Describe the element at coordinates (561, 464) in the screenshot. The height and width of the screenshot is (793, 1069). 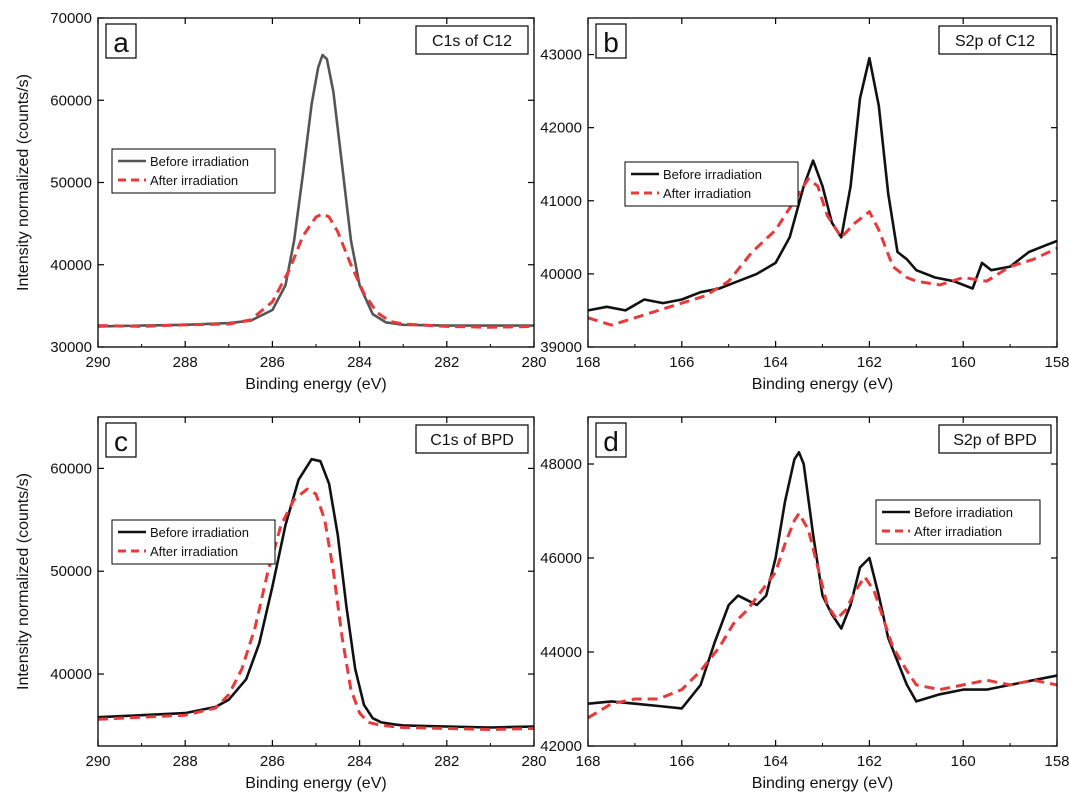
I see `y-tick-label: 48000` at that location.